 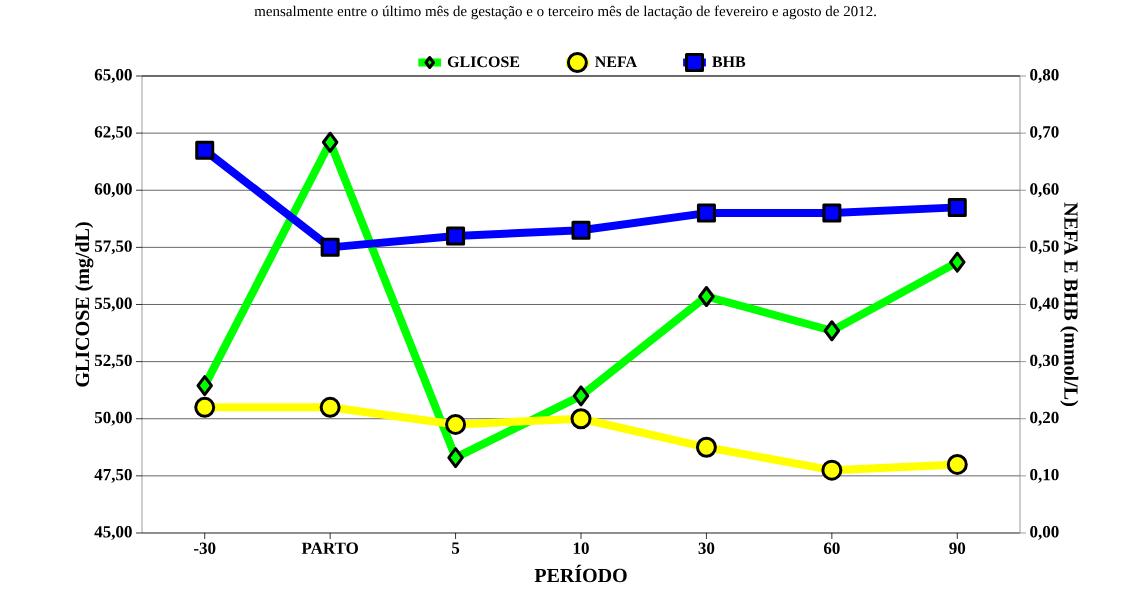 What do you see at coordinates (565, 12) in the screenshot?
I see `text: mensalmente entre o último mês de gestação e o terceiro mês de lactação de fevereiro e agosto de 2012.` at bounding box center [565, 12].